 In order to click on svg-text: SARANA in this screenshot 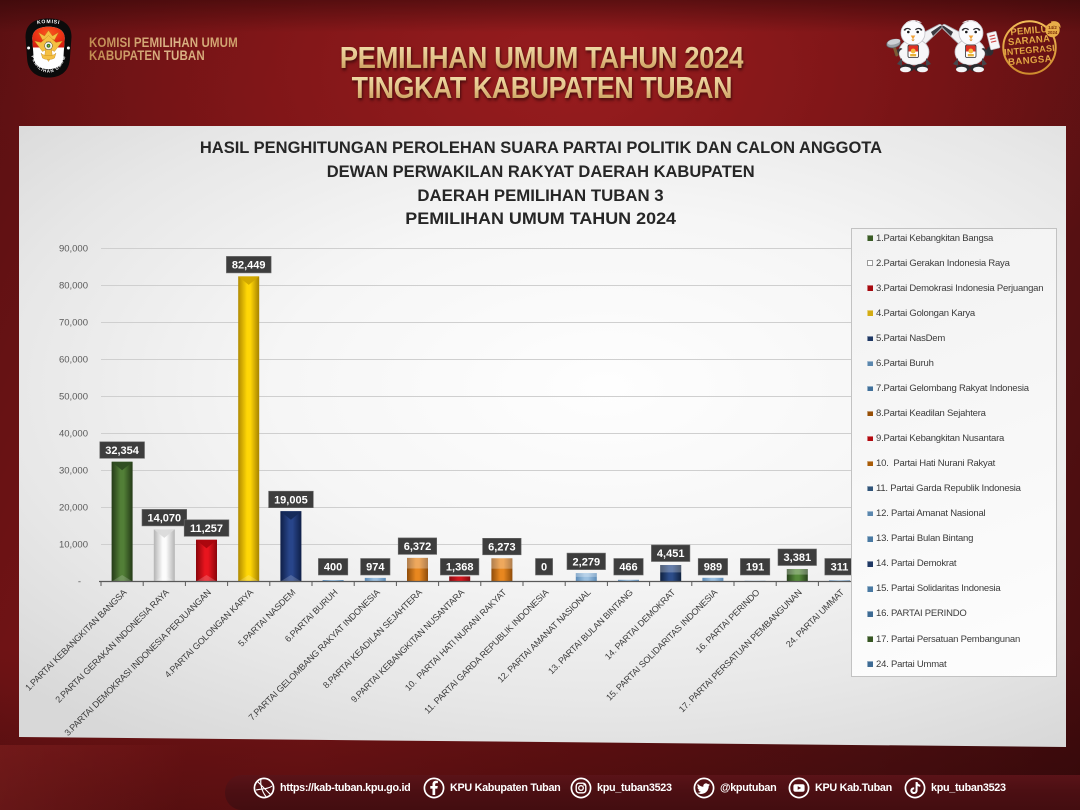, I will do `click(1029, 41)`.